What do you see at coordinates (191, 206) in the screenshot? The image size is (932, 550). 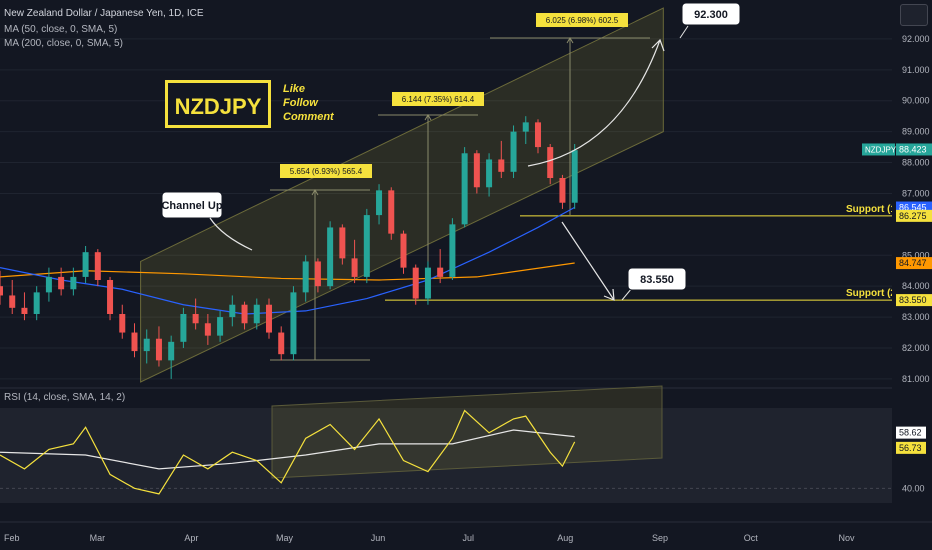 I see `channel-up-callout-text: Channel Up` at bounding box center [191, 206].